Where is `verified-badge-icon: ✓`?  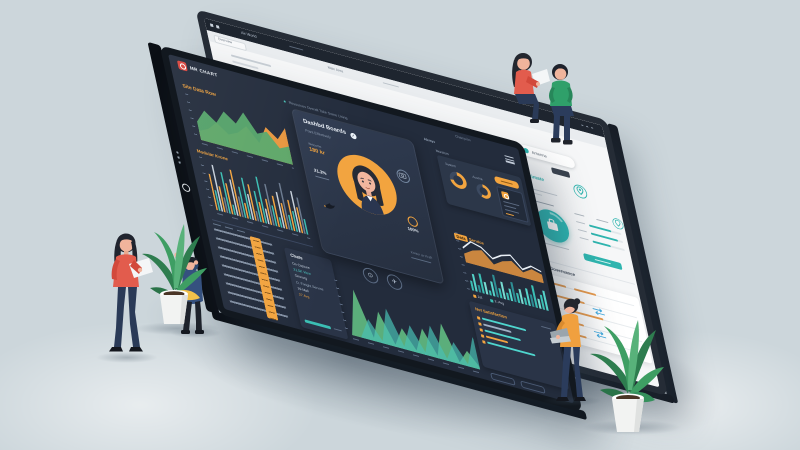 verified-badge-icon: ✓ is located at coordinates (353, 135).